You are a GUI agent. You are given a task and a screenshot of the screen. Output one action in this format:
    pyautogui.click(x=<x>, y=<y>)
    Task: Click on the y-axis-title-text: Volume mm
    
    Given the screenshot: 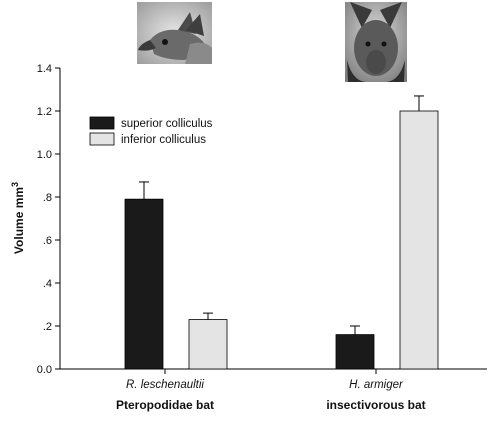 What is the action you would take?
    pyautogui.click(x=19, y=220)
    